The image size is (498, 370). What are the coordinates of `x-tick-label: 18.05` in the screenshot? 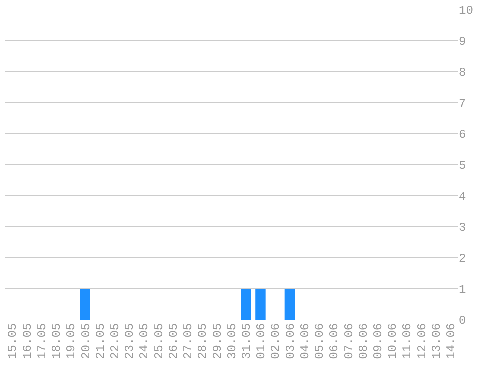 It's located at (57, 341).